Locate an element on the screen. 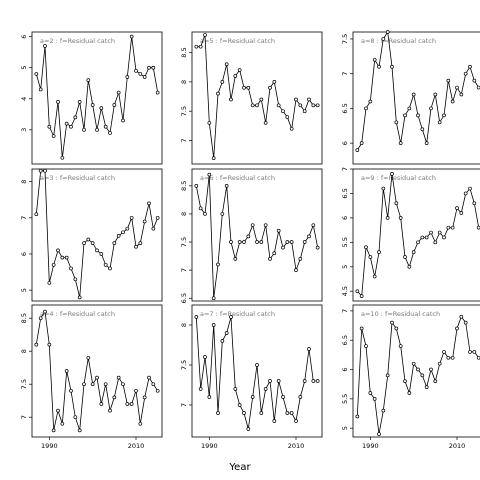  y-tick-label: 5.5 is located at coordinates (345, 399).